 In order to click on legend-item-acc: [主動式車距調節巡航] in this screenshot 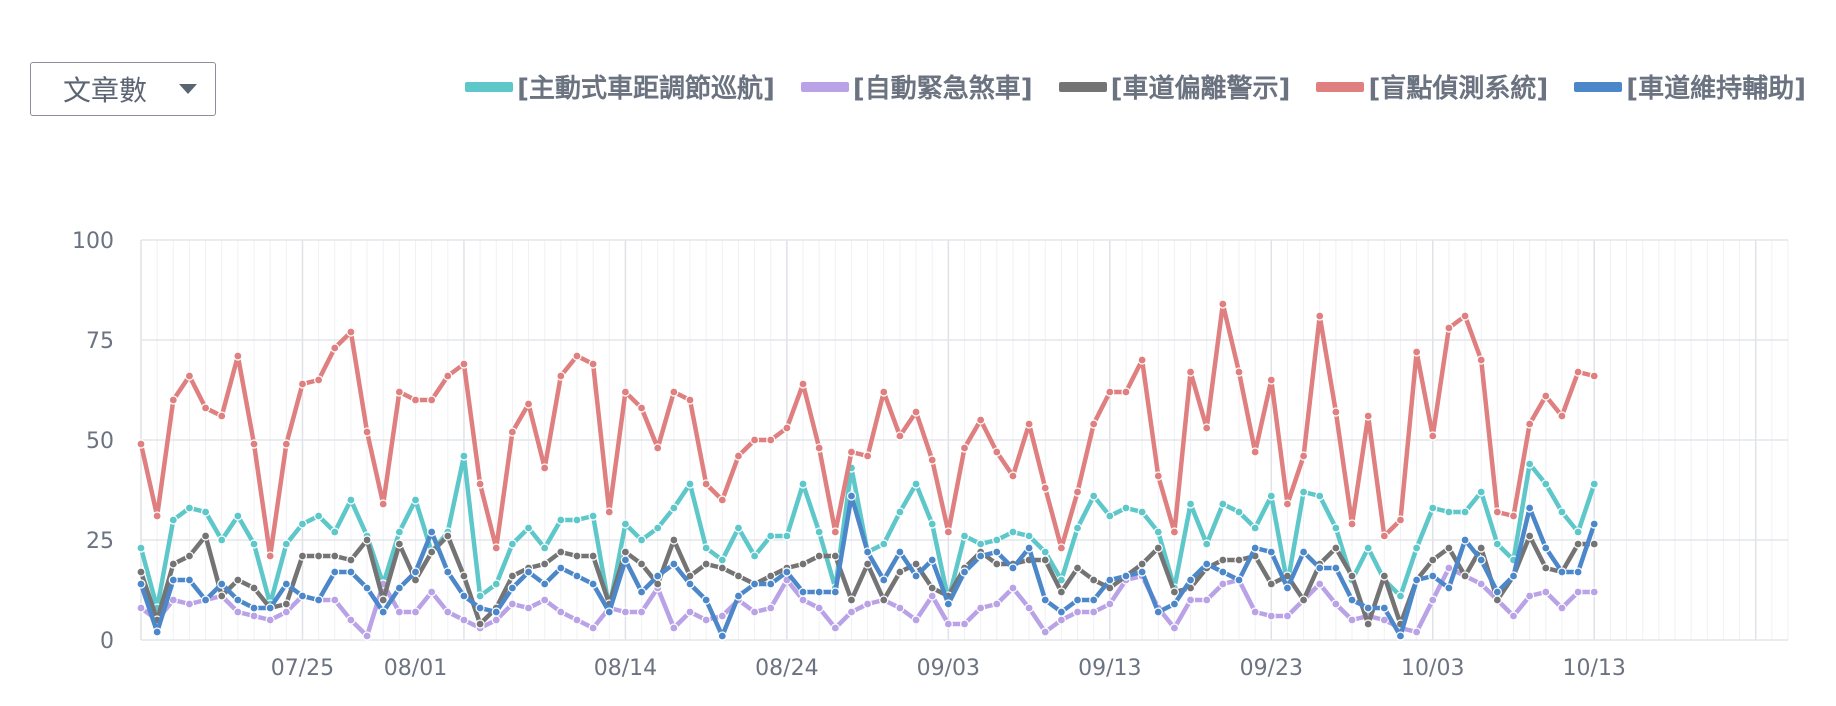, I will do `click(620, 86)`.